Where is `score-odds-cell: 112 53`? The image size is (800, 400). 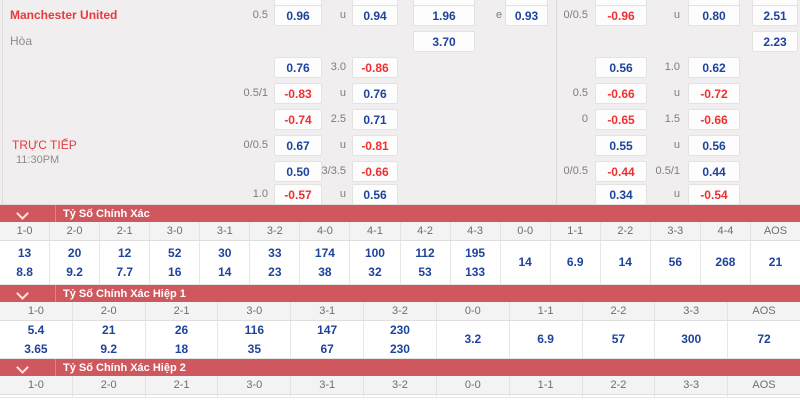
score-odds-cell: 112 53 is located at coordinates (424, 262).